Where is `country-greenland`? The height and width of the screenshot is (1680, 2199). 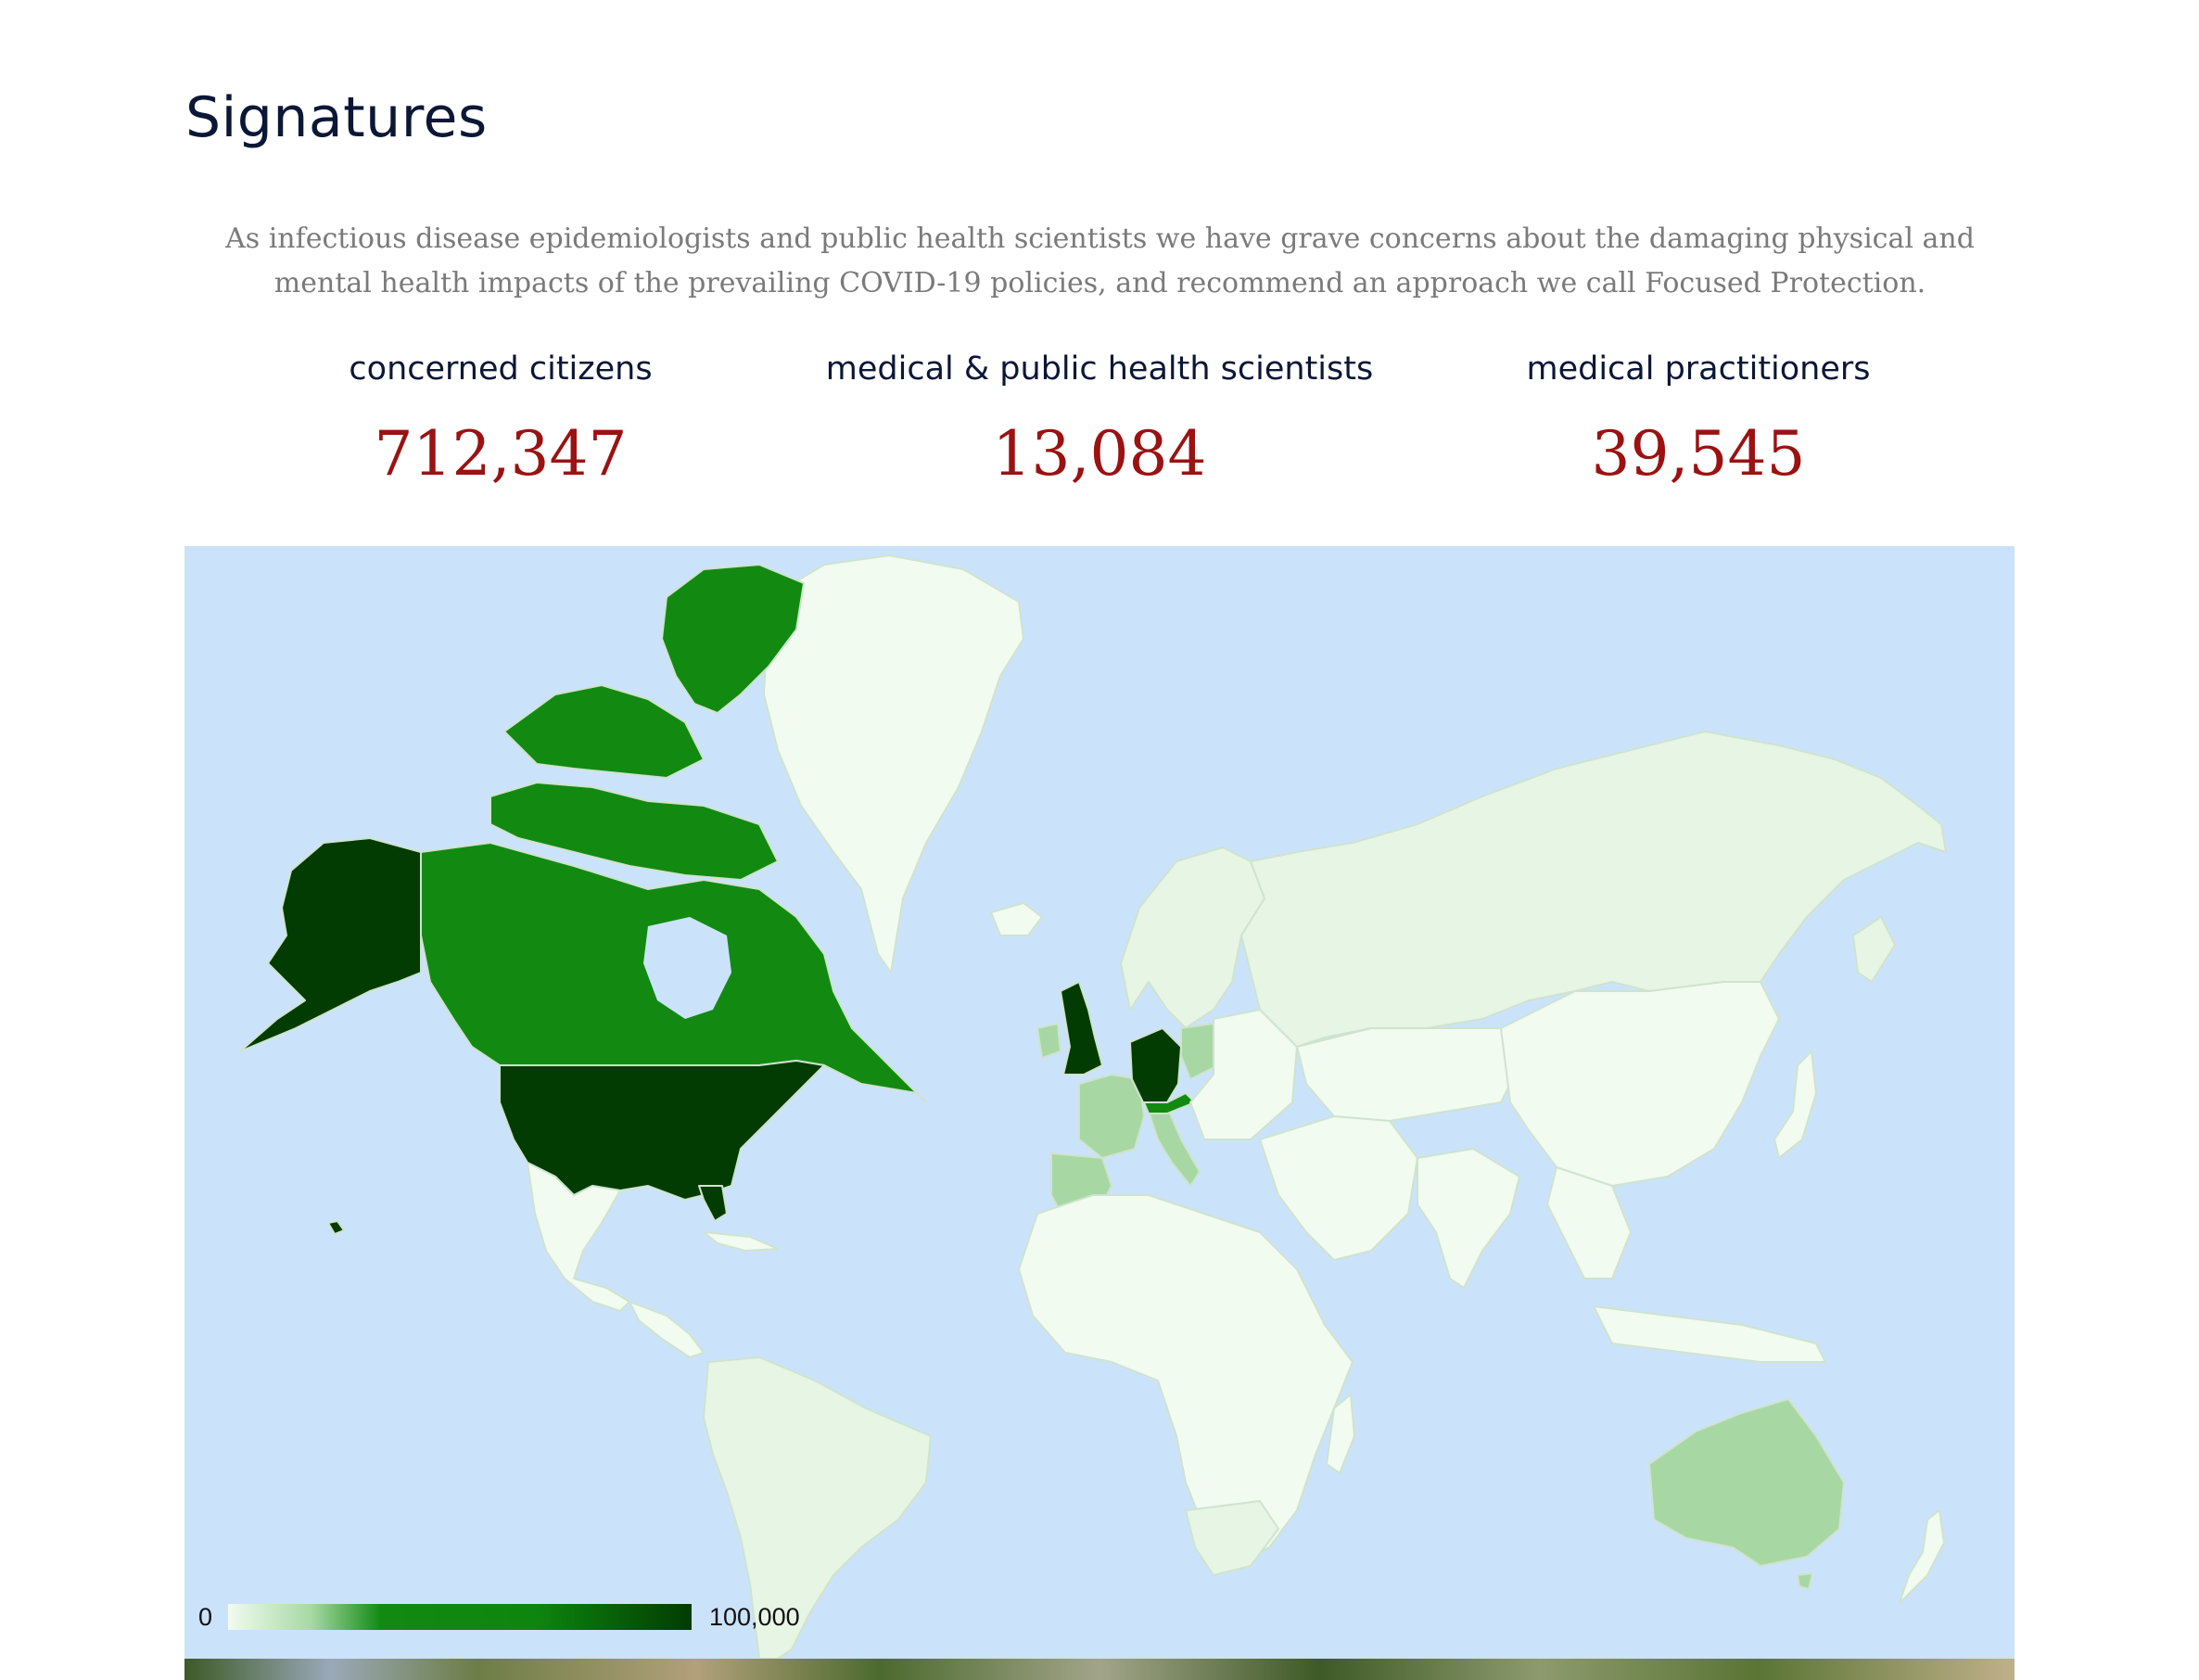 country-greenland is located at coordinates (894, 764).